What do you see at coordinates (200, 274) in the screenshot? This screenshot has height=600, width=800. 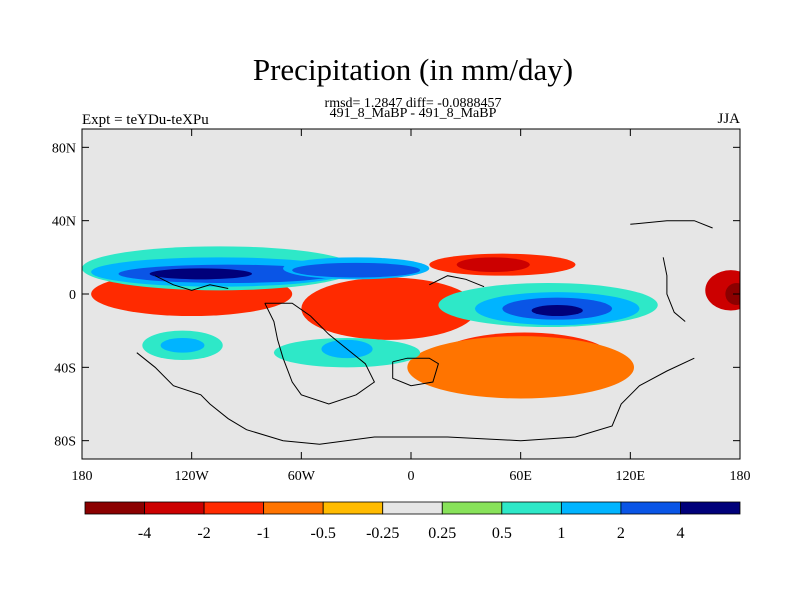 I see `field-n-pacific-wetting-peak` at bounding box center [200, 274].